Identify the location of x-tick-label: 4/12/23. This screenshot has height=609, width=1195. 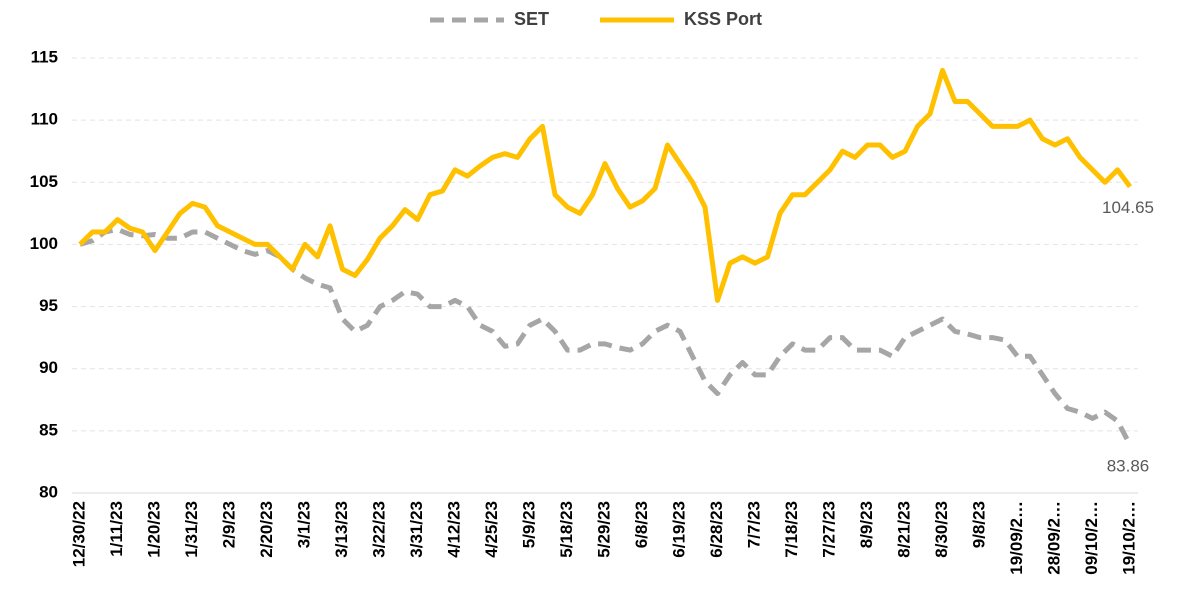
(453, 529).